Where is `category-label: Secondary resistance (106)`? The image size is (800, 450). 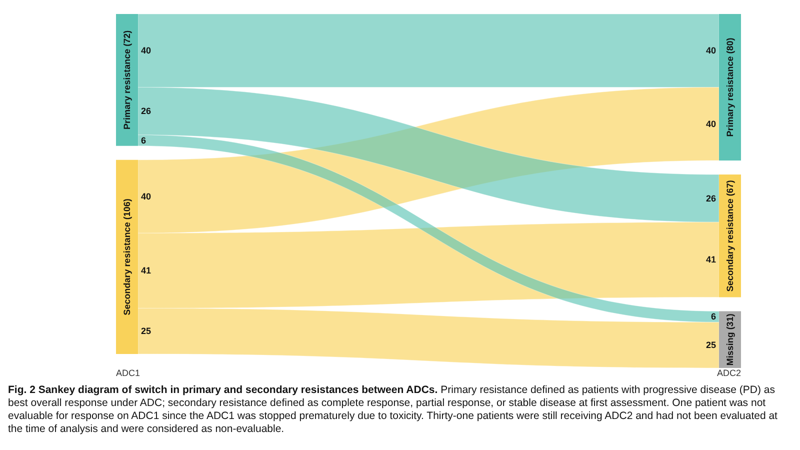
category-label: Secondary resistance (106) is located at coordinates (127, 257).